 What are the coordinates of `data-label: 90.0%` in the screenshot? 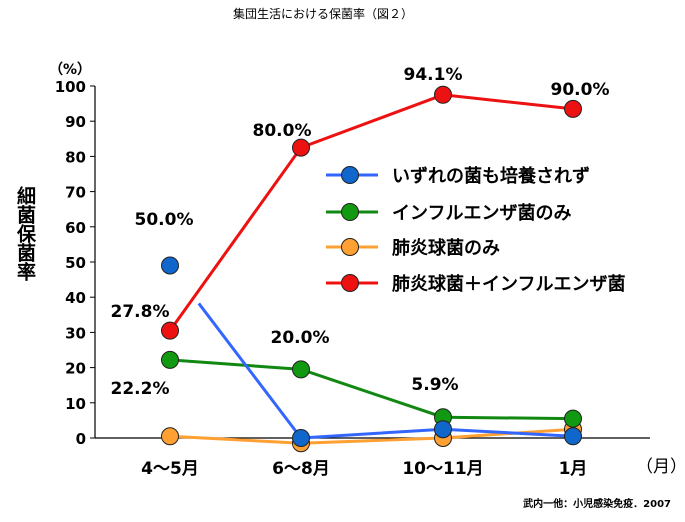 It's located at (580, 90).